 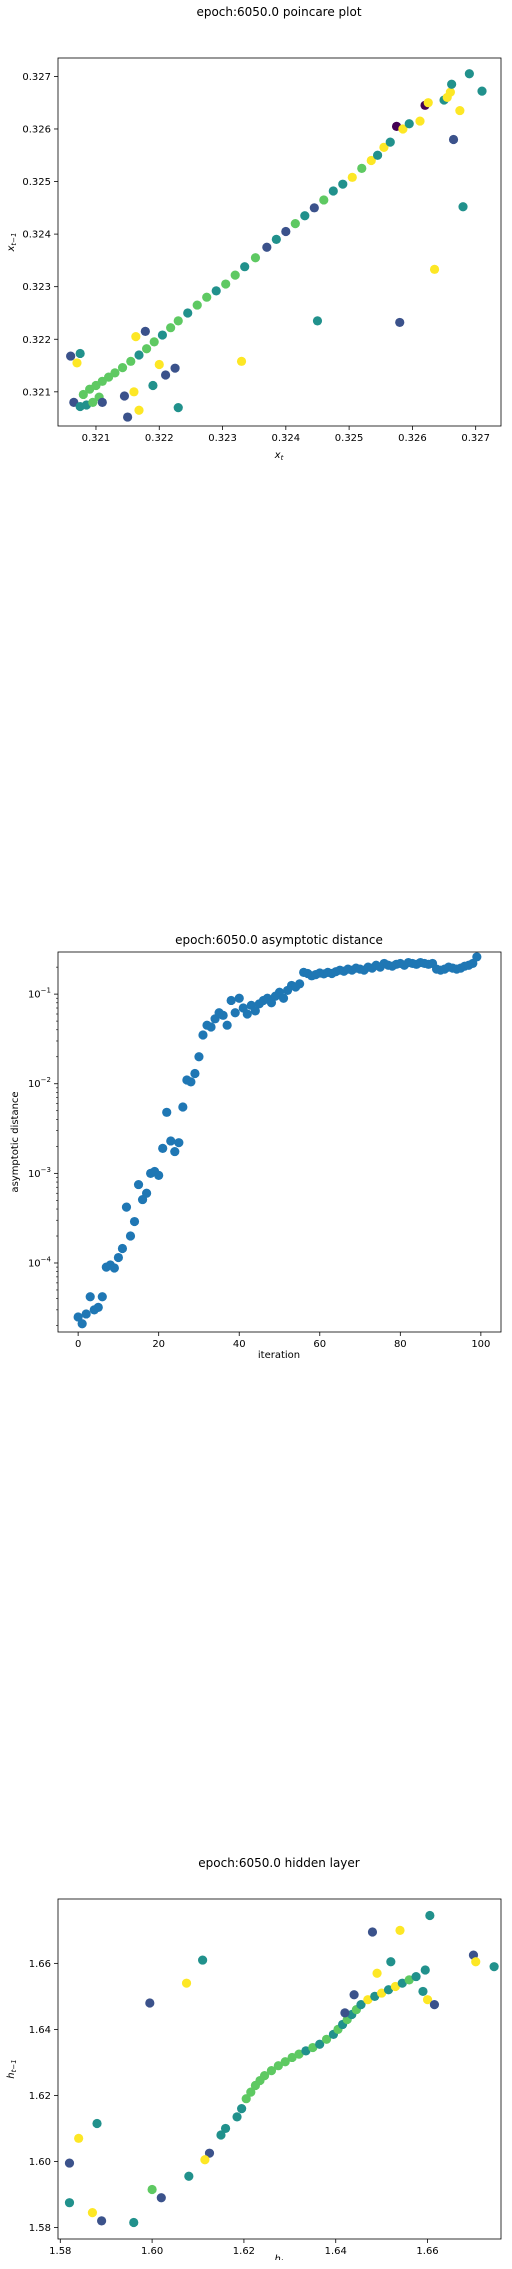 I want to click on hidden-y-tick-label: 1.66, so click(x=40, y=1964).